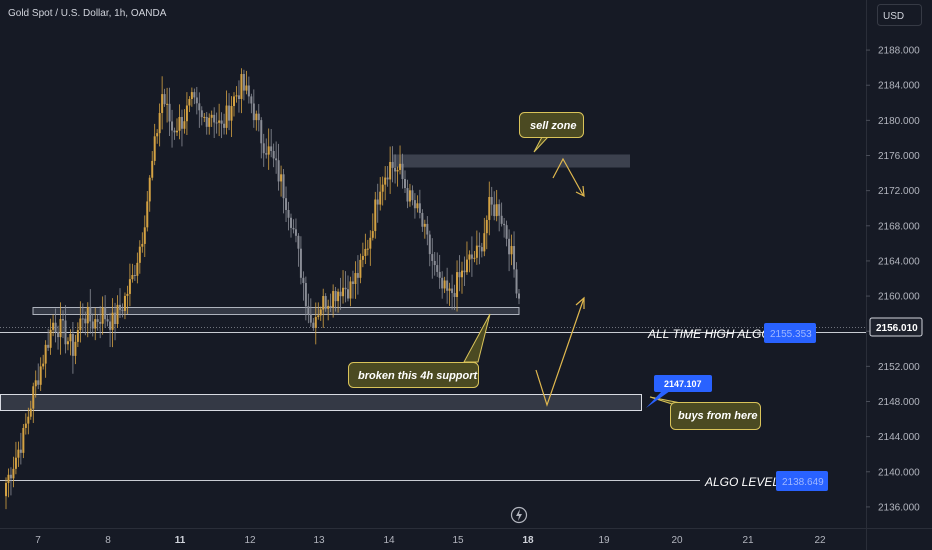  What do you see at coordinates (899, 367) in the screenshot?
I see `price-tick-label: 2152.000` at bounding box center [899, 367].